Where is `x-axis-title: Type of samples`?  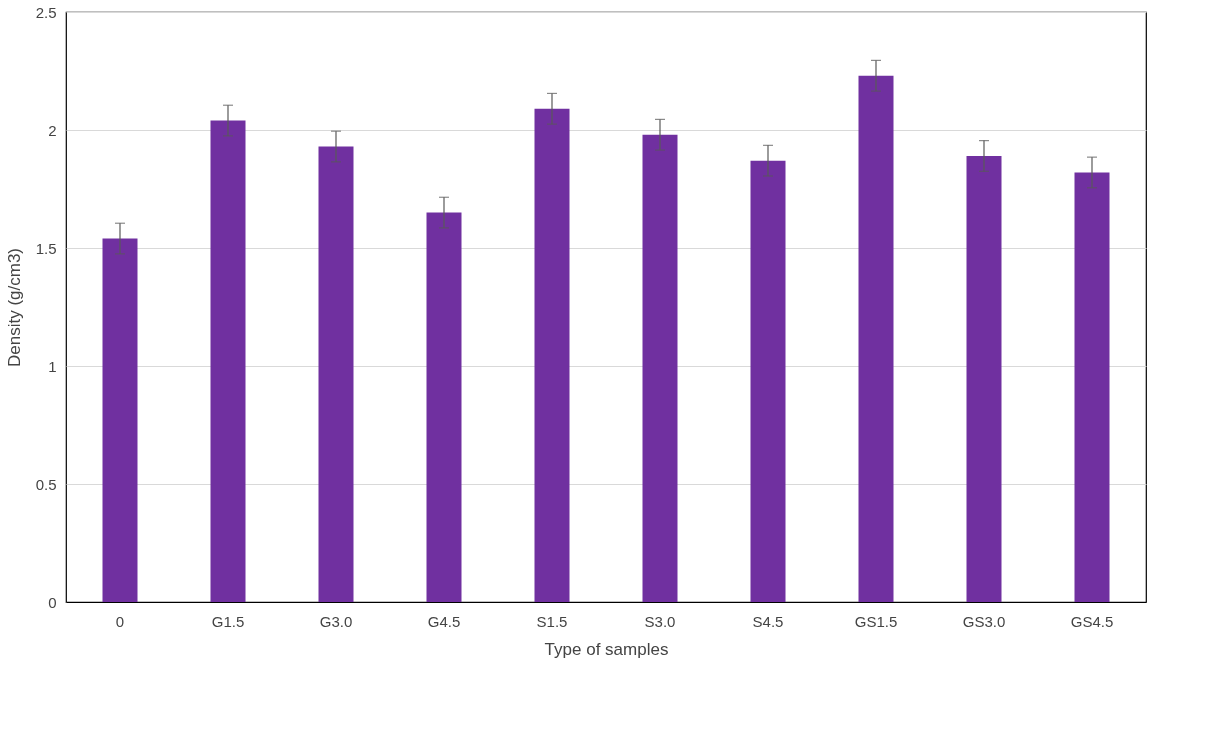 x-axis-title: Type of samples is located at coordinates (606, 649).